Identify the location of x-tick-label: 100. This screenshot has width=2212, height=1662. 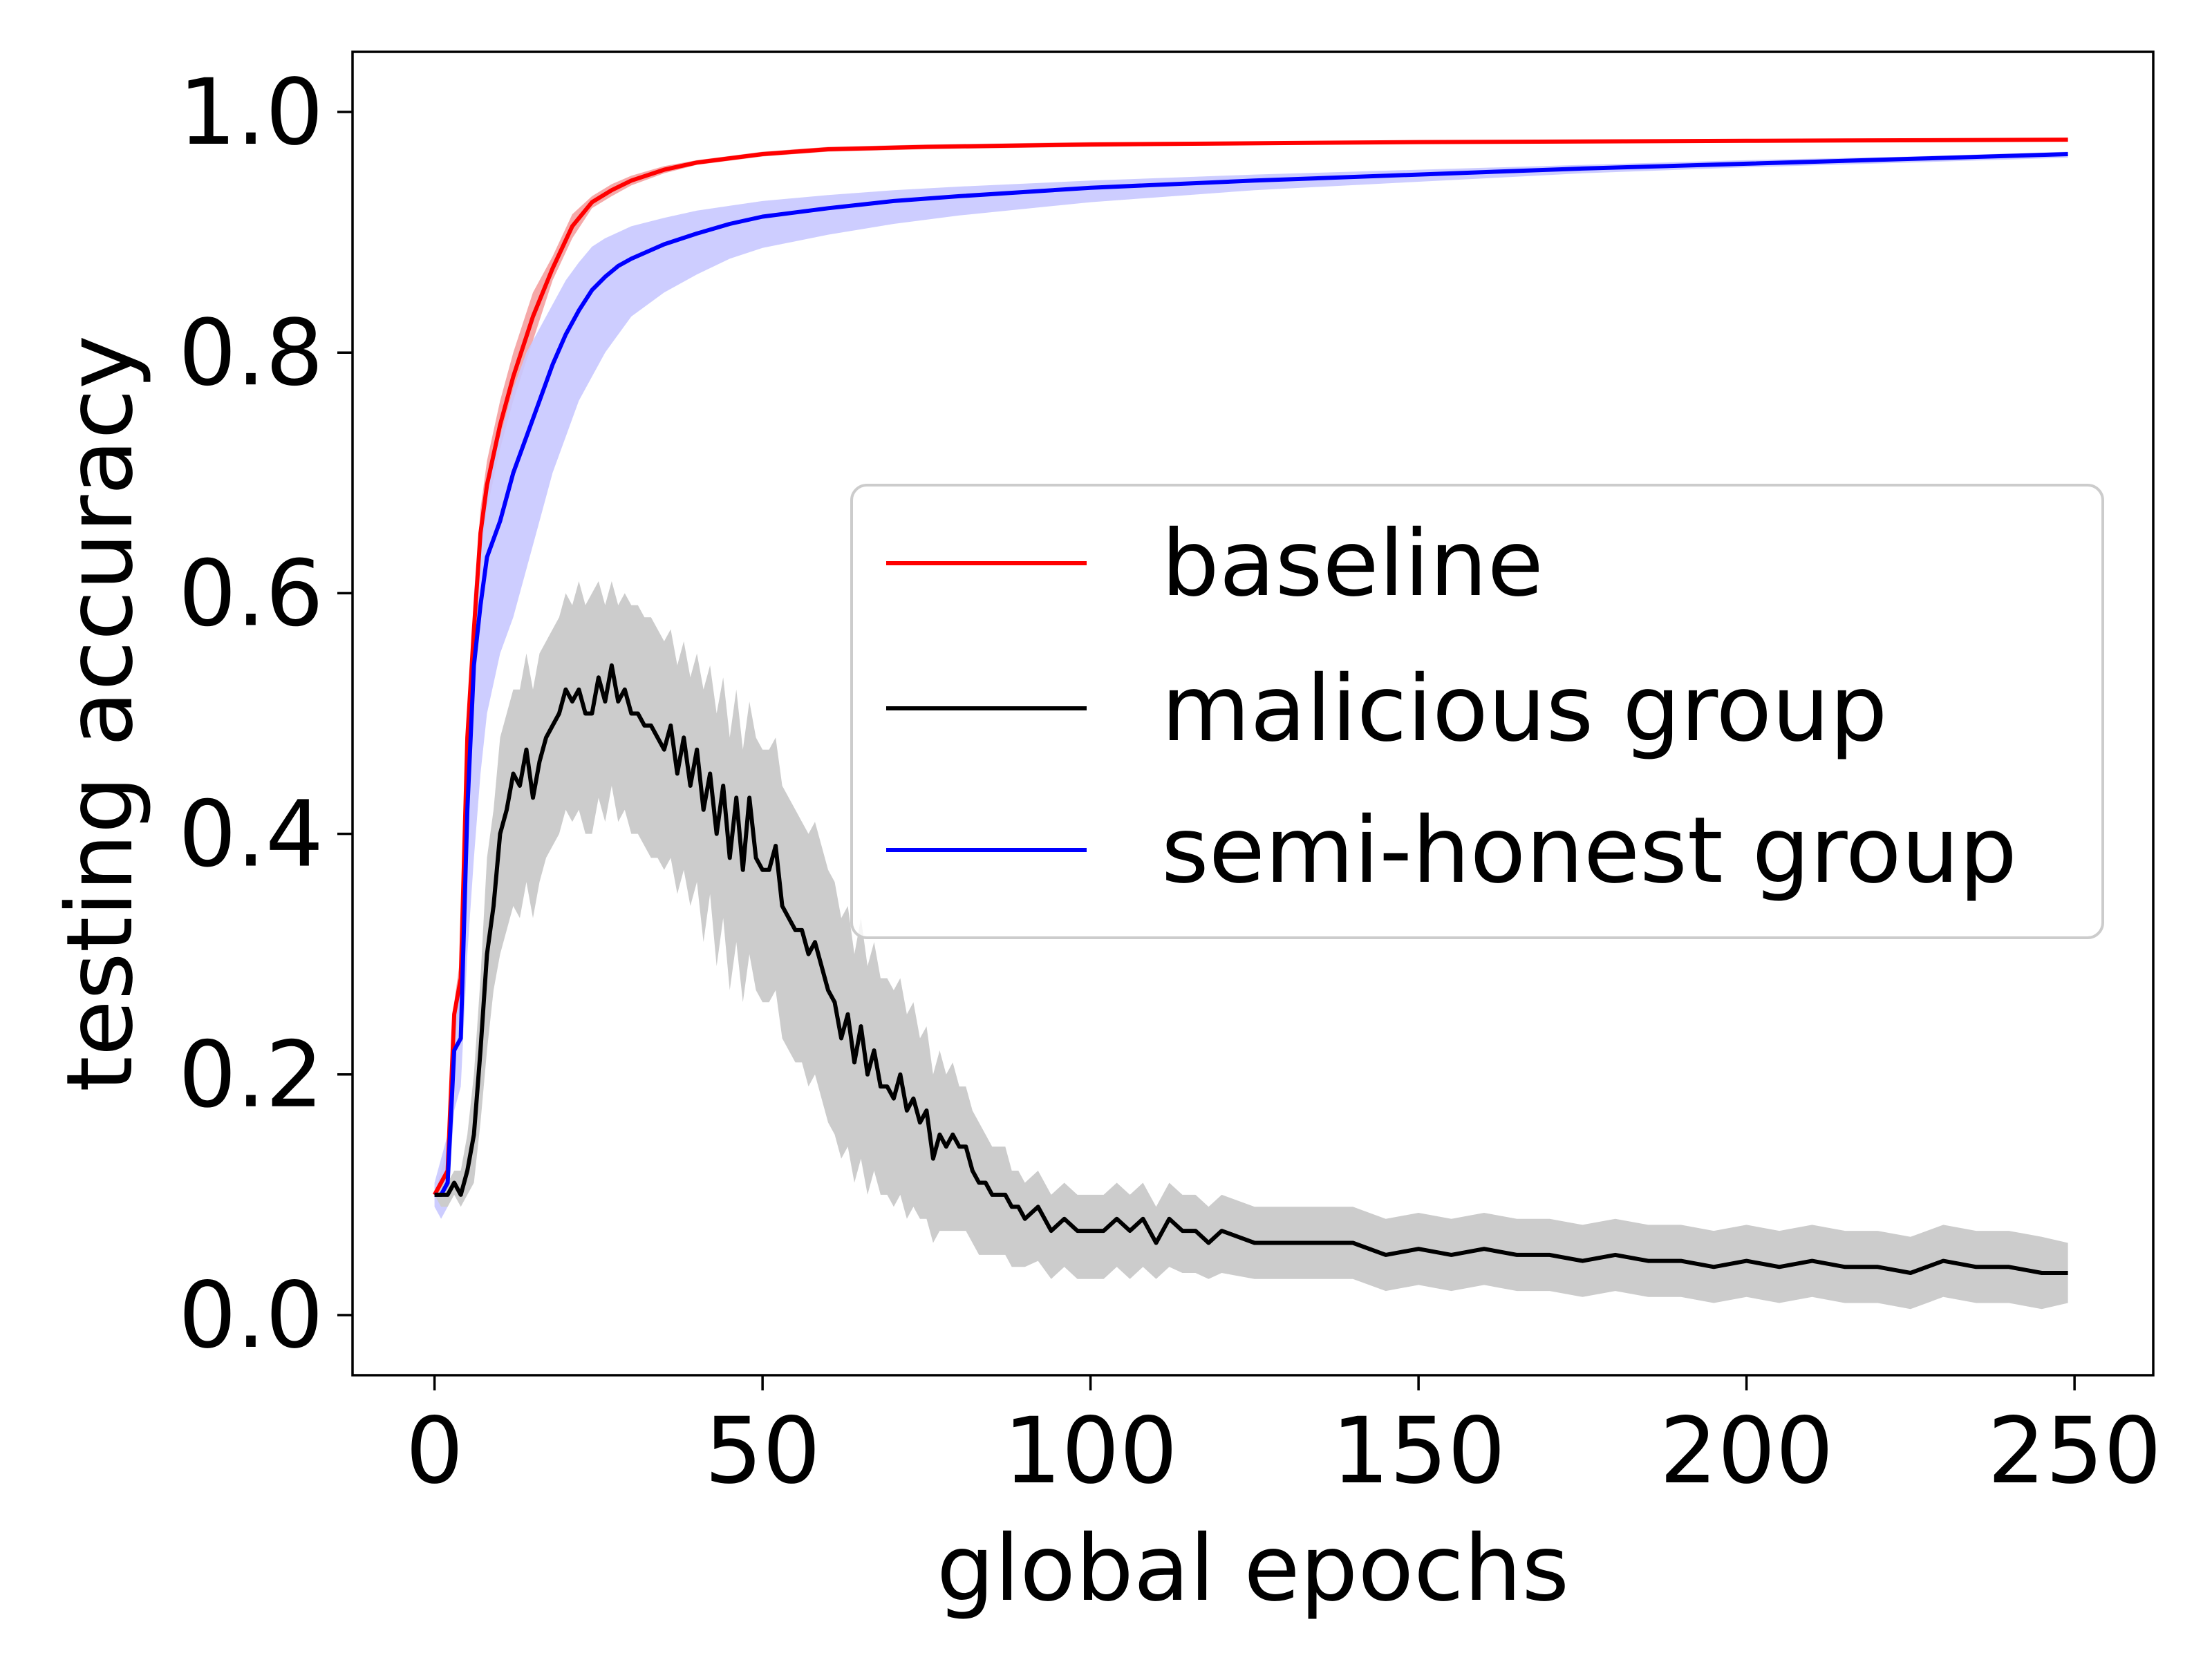
(1091, 1451).